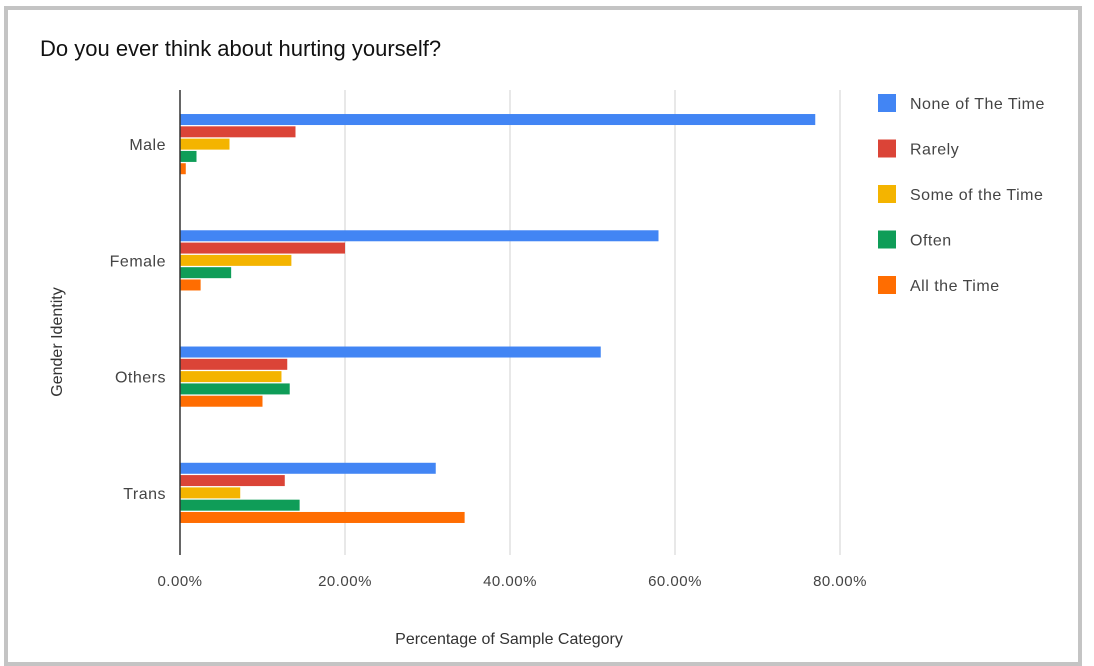  Describe the element at coordinates (138, 261) in the screenshot. I see `category-label: Female` at that location.